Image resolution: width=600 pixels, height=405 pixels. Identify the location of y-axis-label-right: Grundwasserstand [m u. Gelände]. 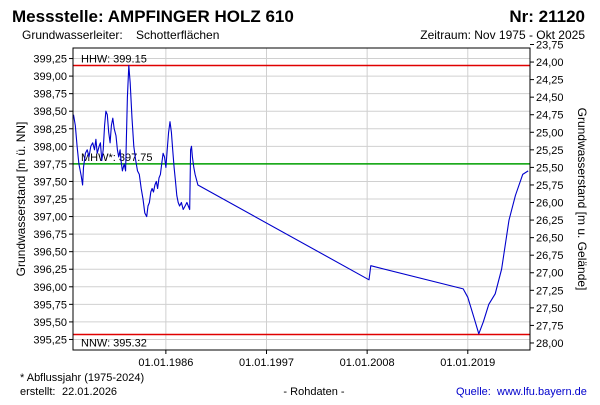
(582, 199).